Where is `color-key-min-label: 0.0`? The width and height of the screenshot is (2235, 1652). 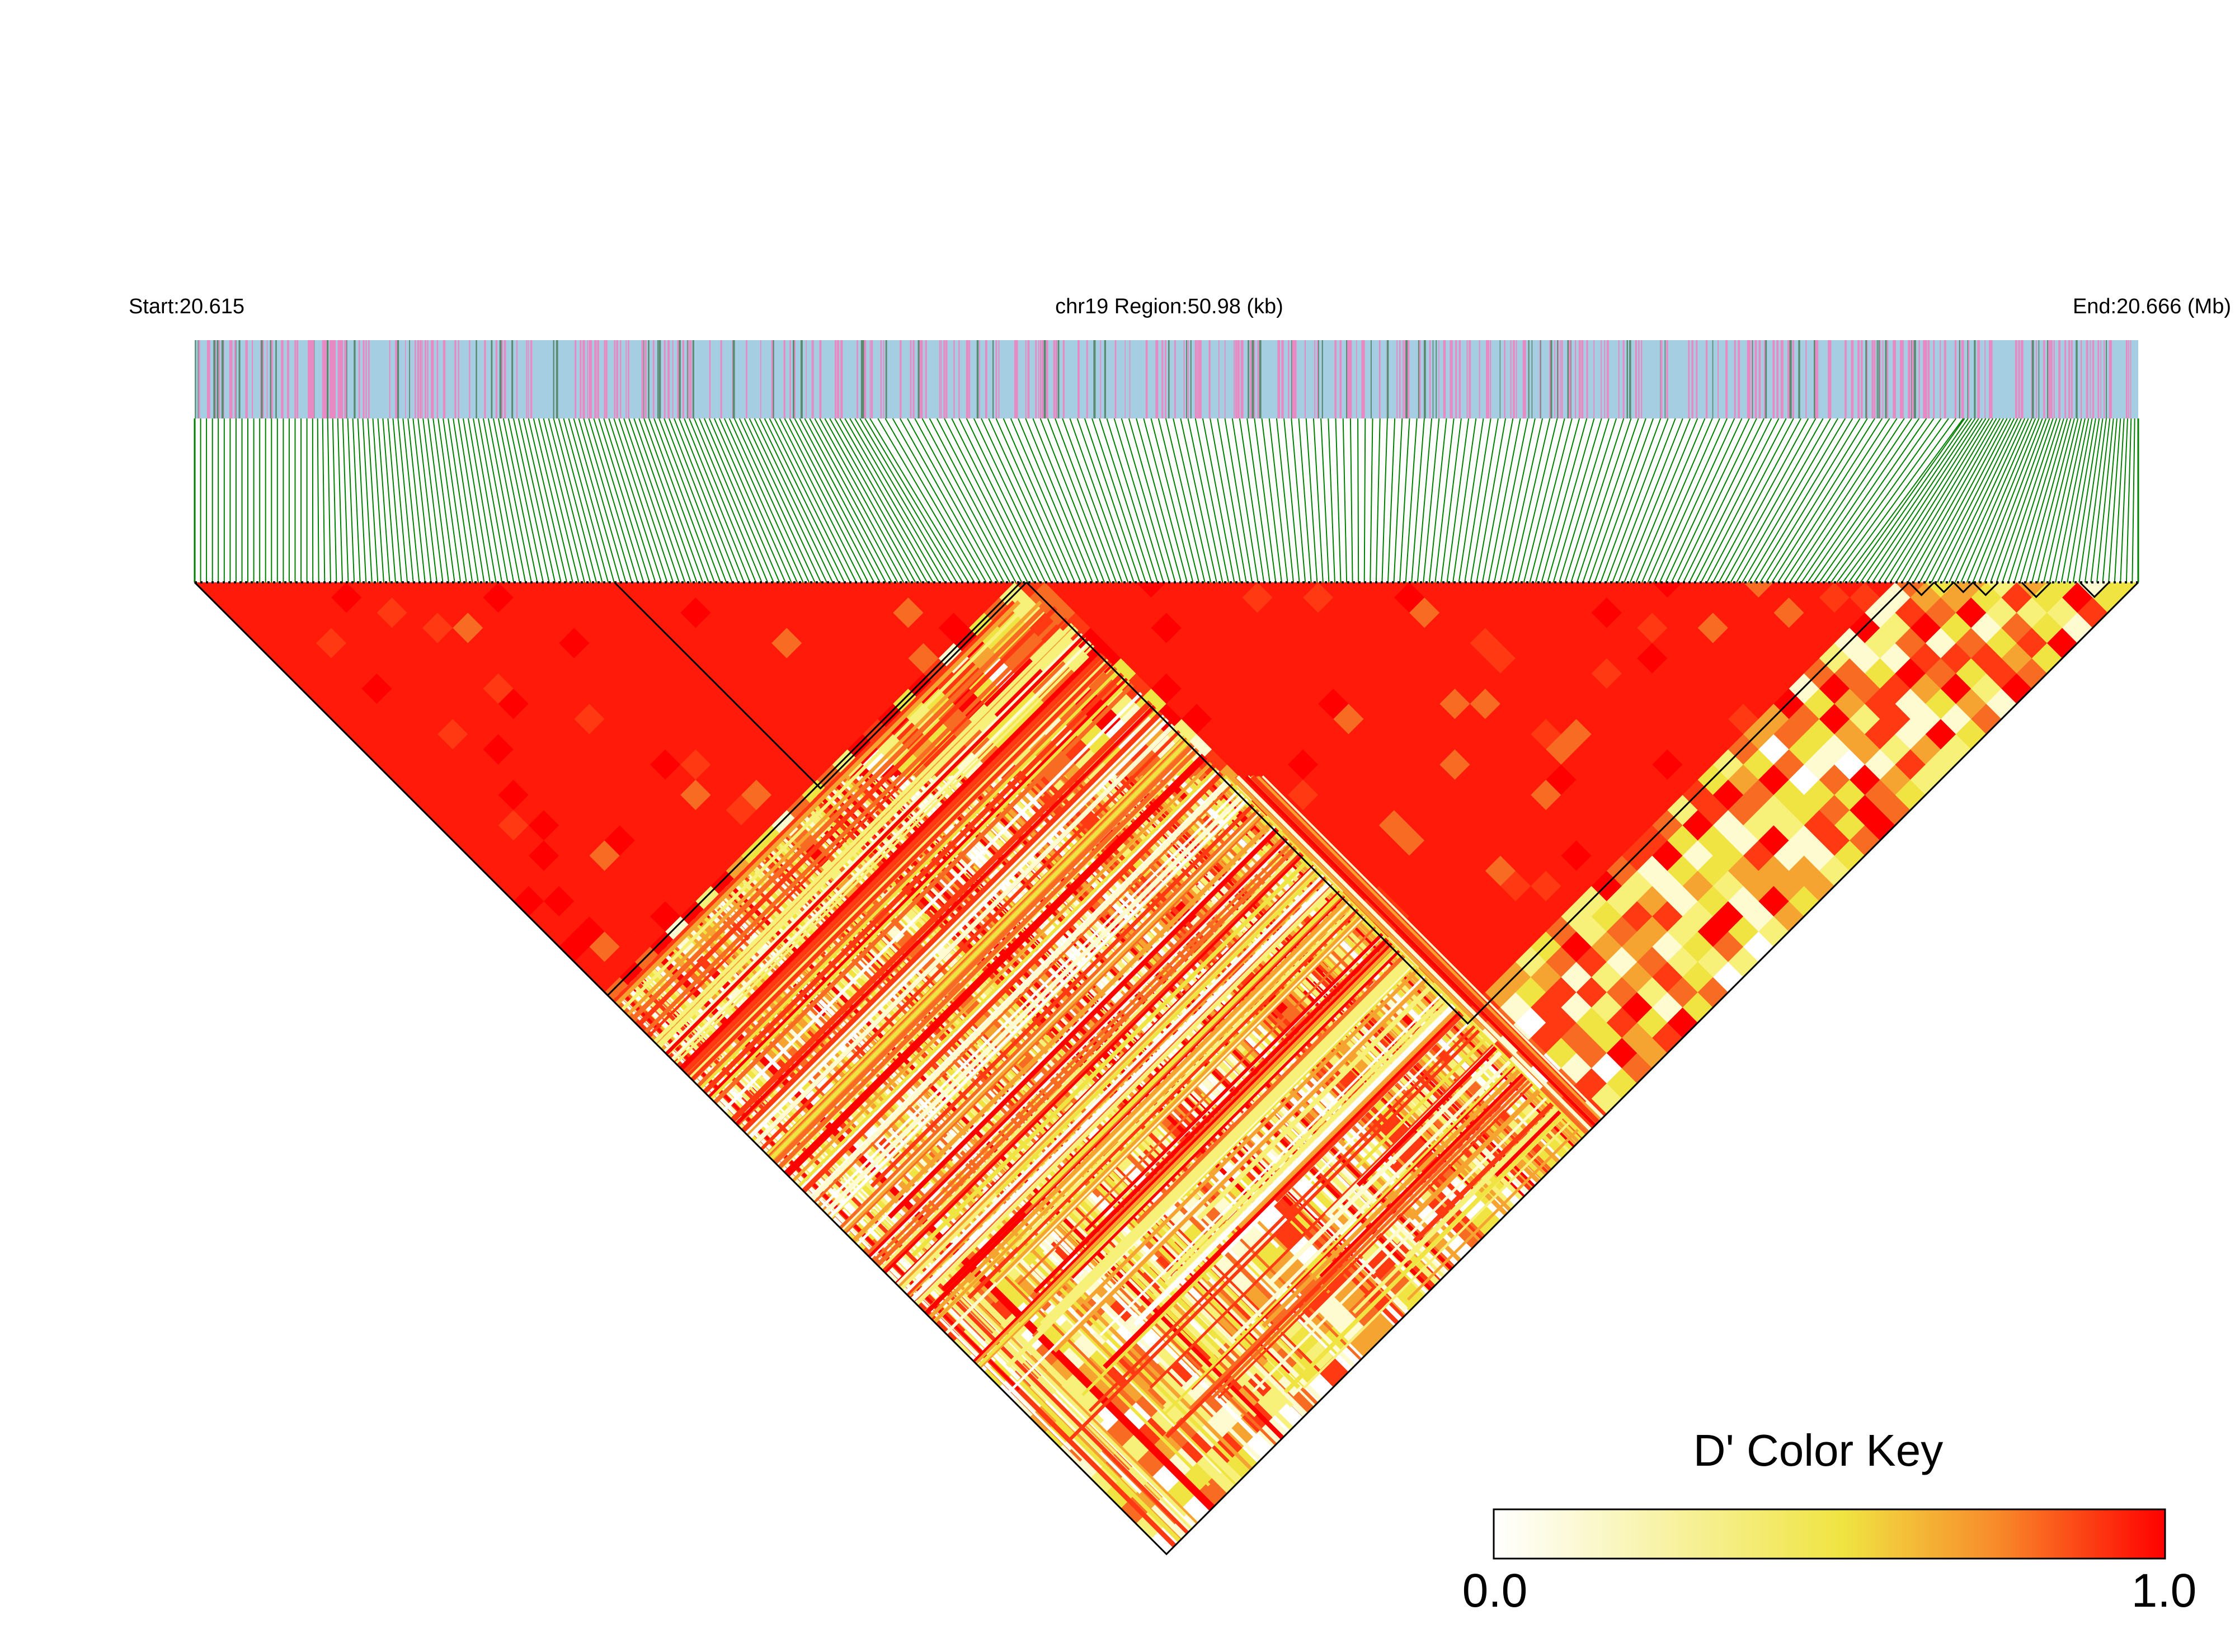 color-key-min-label: 0.0 is located at coordinates (1495, 1591).